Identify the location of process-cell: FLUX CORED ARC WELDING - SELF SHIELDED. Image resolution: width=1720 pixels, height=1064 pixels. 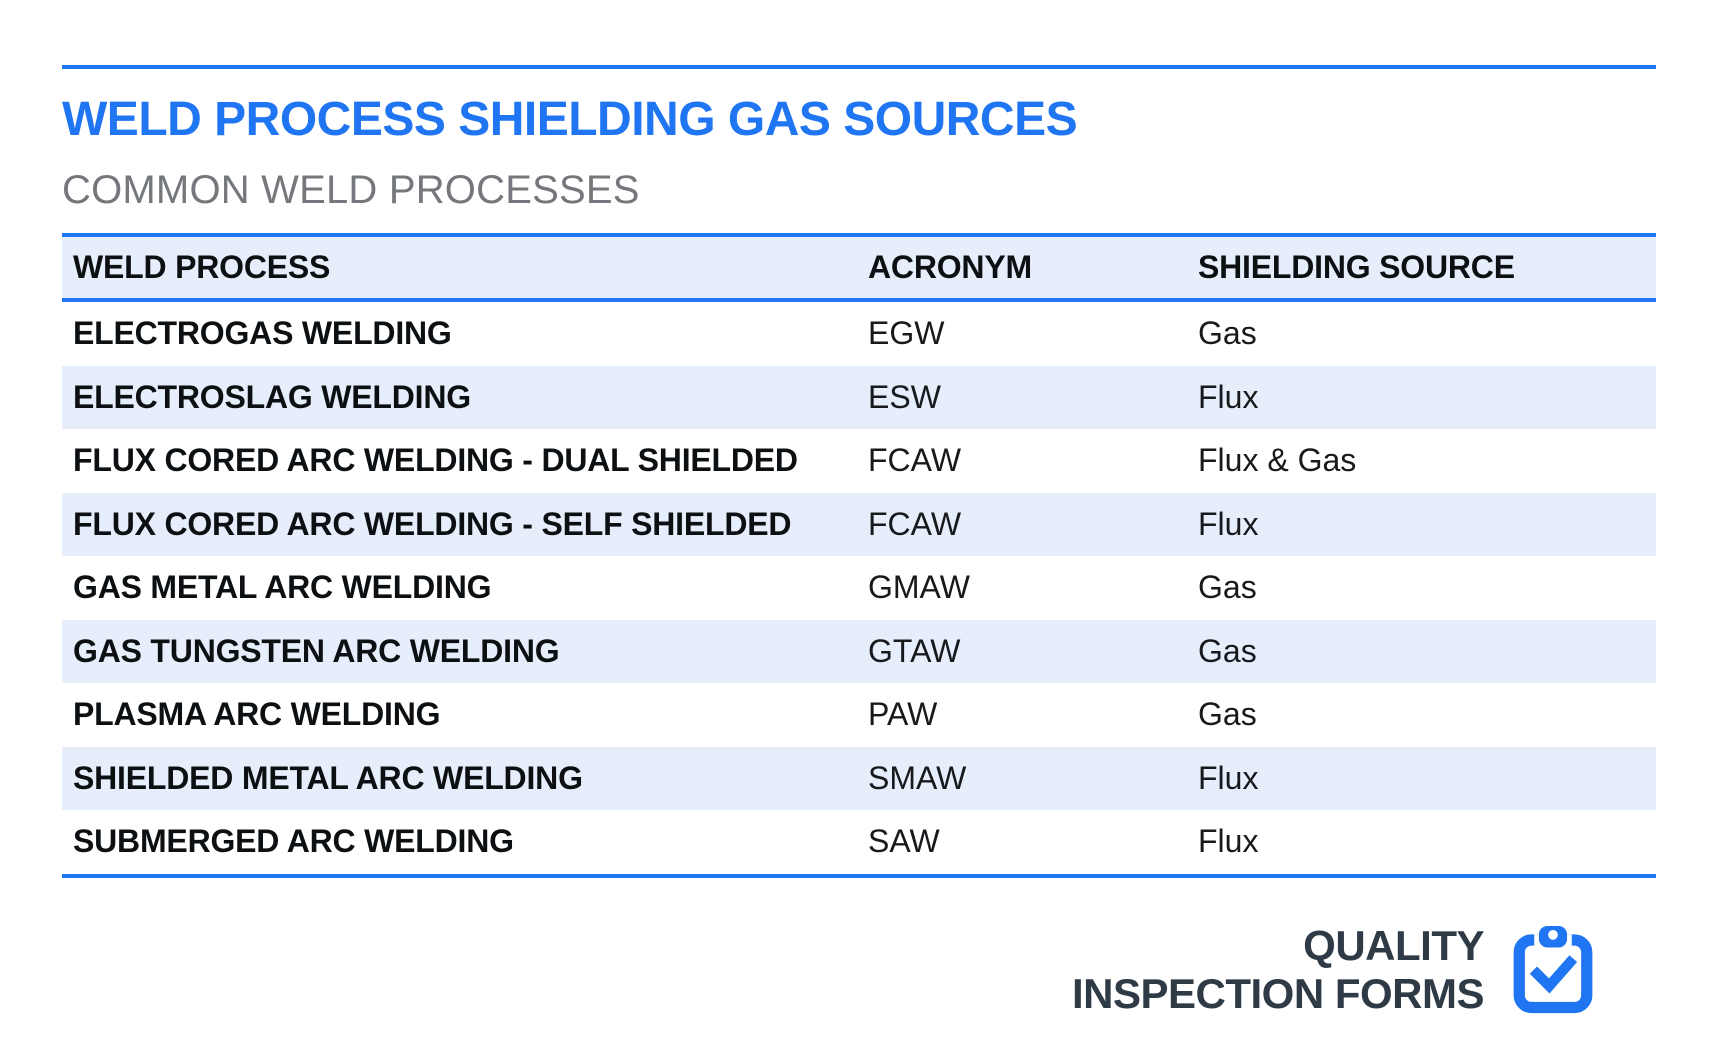
(432, 523).